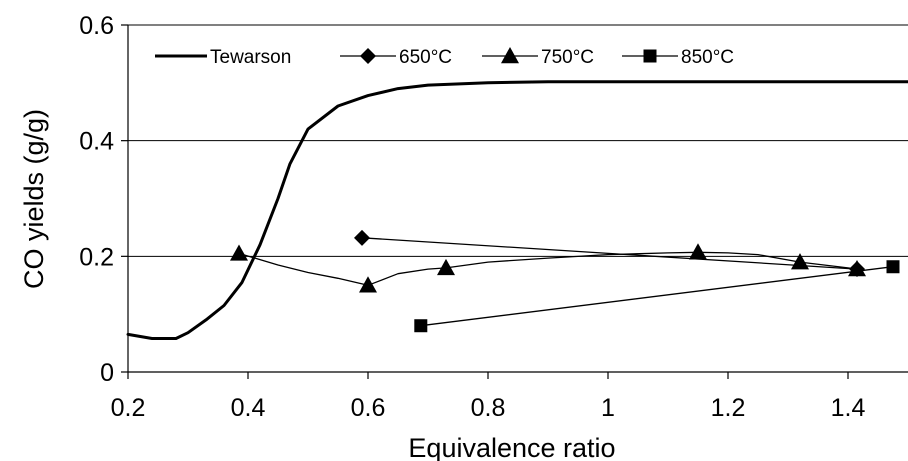  What do you see at coordinates (368, 408) in the screenshot?
I see `x-tick-label-2: 0.6` at bounding box center [368, 408].